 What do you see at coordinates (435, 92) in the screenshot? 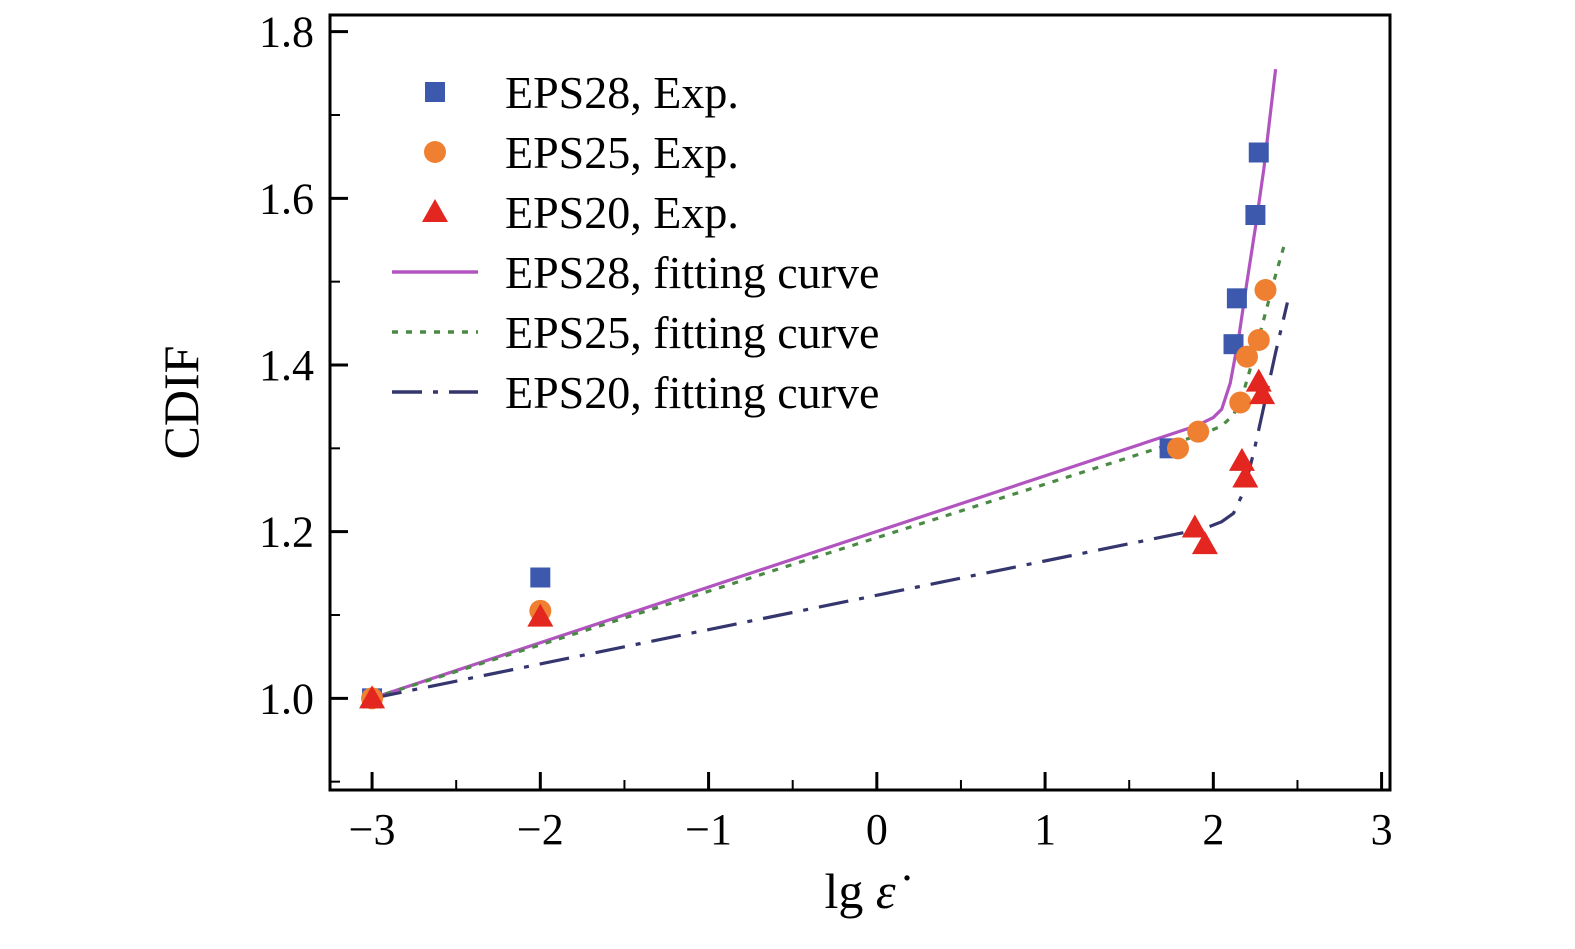
I see `square-marker-icon` at bounding box center [435, 92].